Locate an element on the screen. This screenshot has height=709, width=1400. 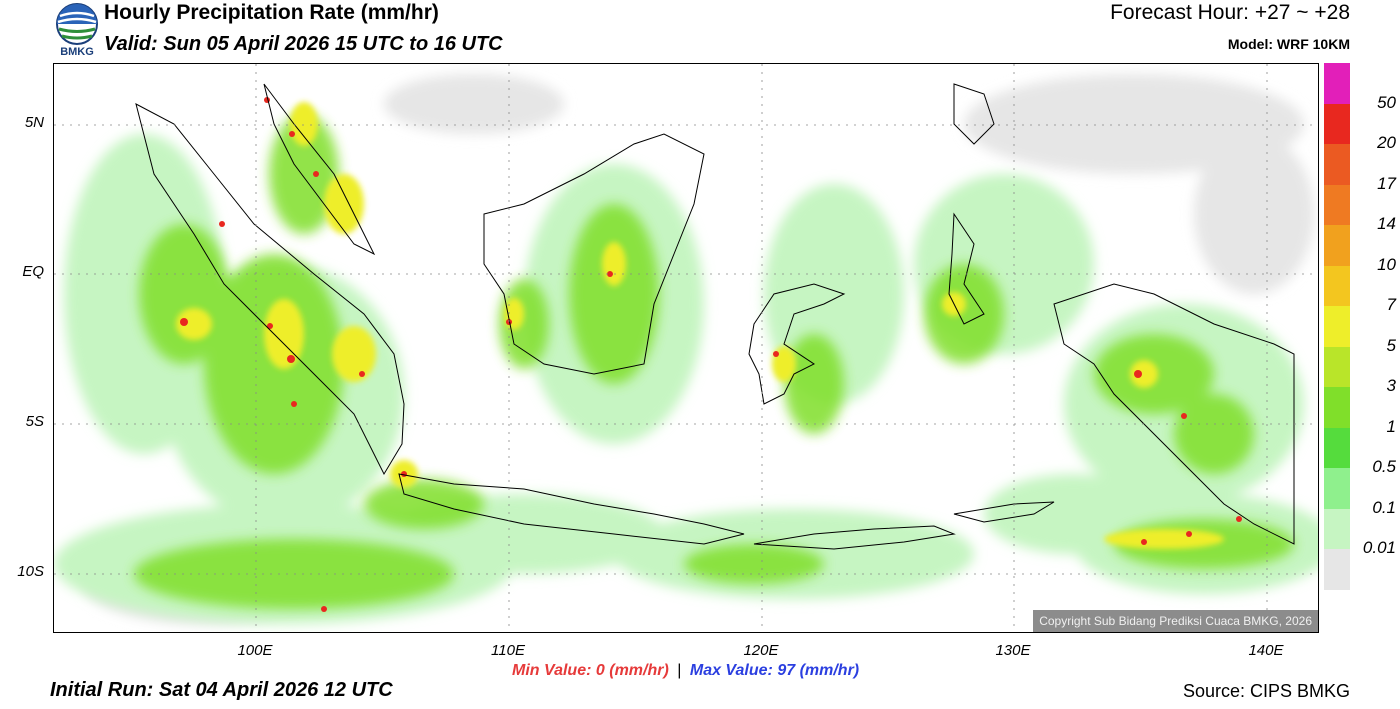
new-guinea-outline is located at coordinates (1174, 414).